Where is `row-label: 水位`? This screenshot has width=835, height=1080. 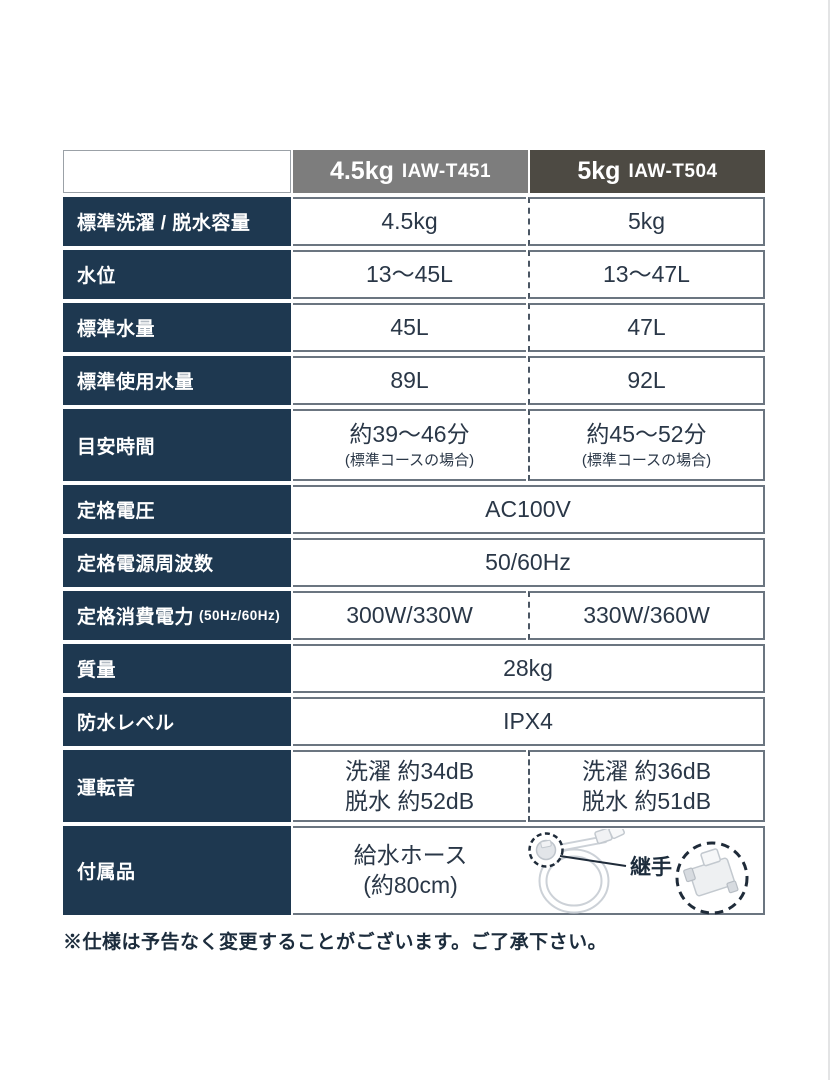 row-label: 水位 is located at coordinates (177, 274).